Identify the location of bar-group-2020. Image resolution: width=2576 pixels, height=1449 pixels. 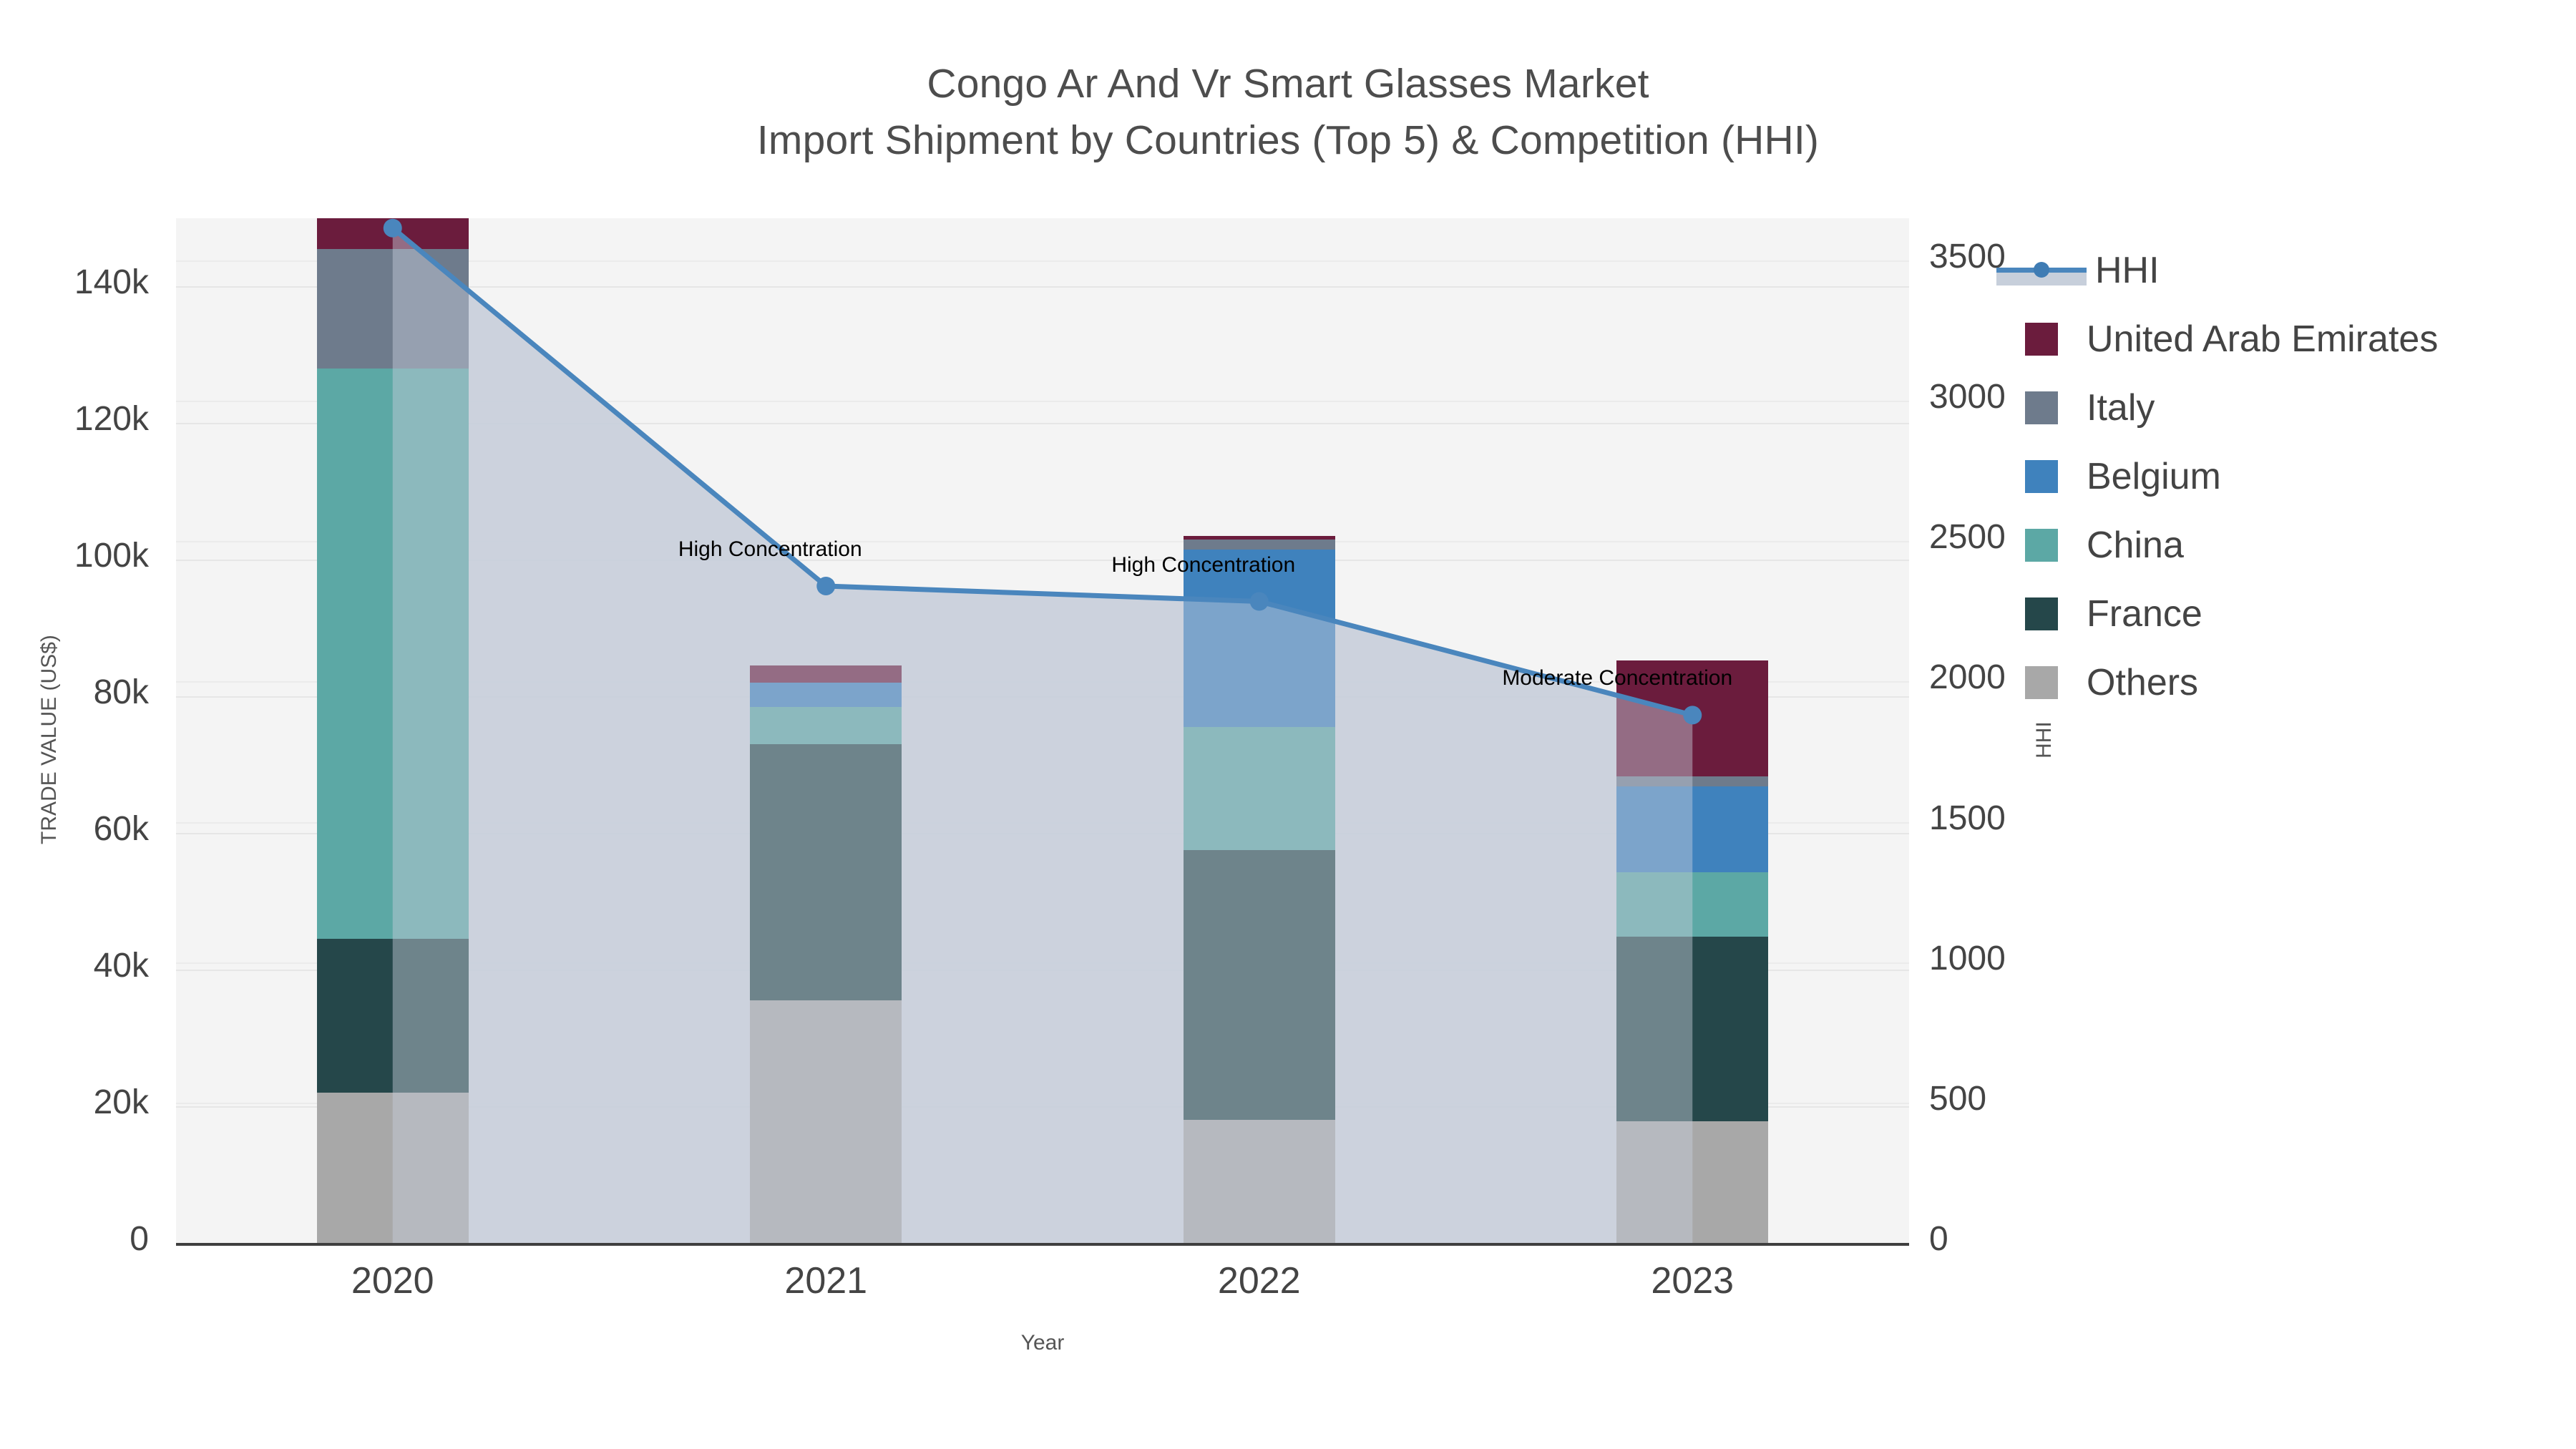
(392, 730).